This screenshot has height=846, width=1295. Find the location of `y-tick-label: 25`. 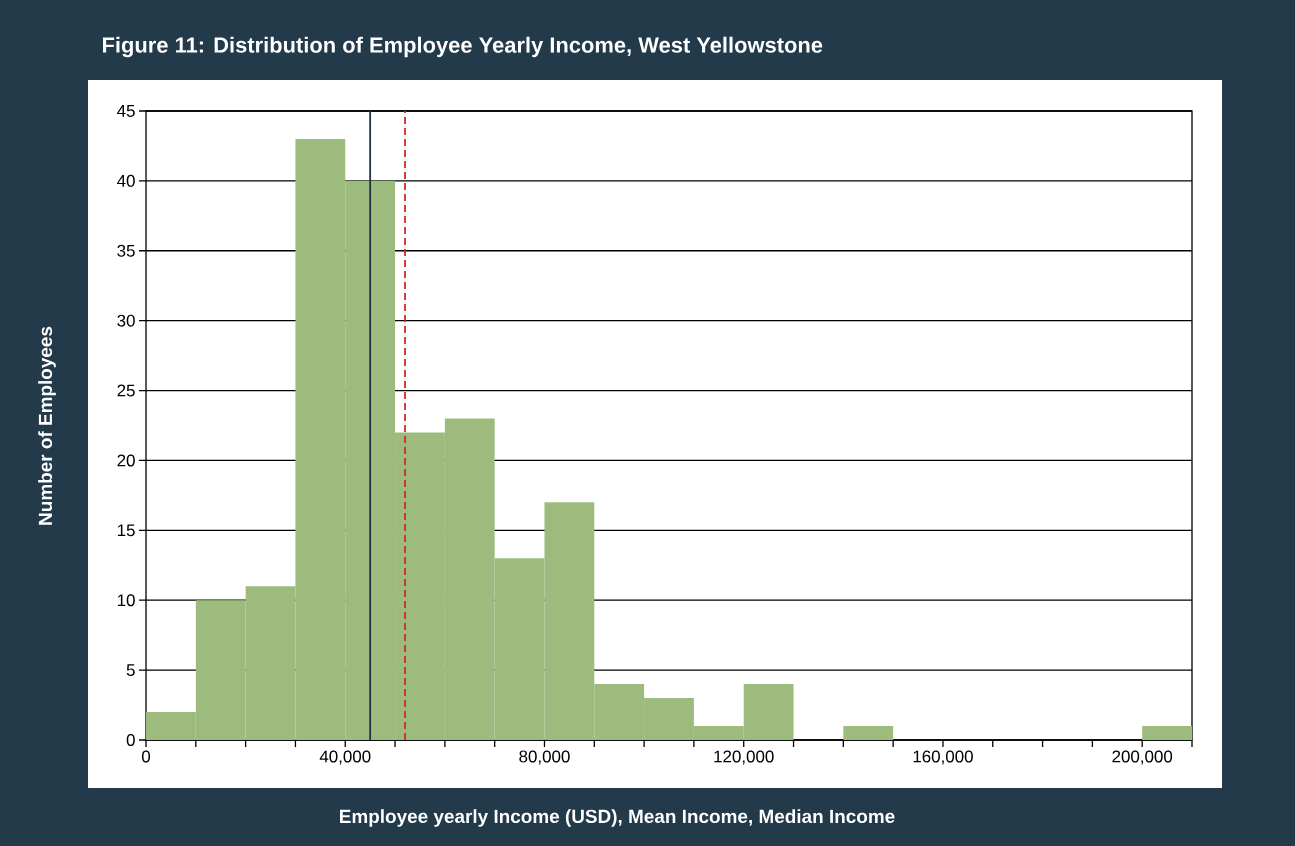

y-tick-label: 25 is located at coordinates (126, 390).